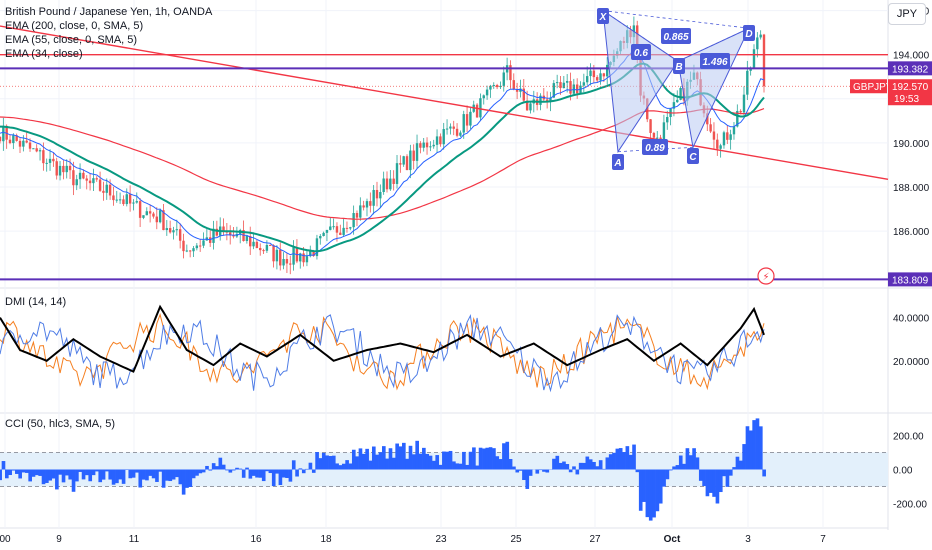 This screenshot has width=932, height=550. I want to click on legend-ema-34: EMA (34, close), so click(44, 54).